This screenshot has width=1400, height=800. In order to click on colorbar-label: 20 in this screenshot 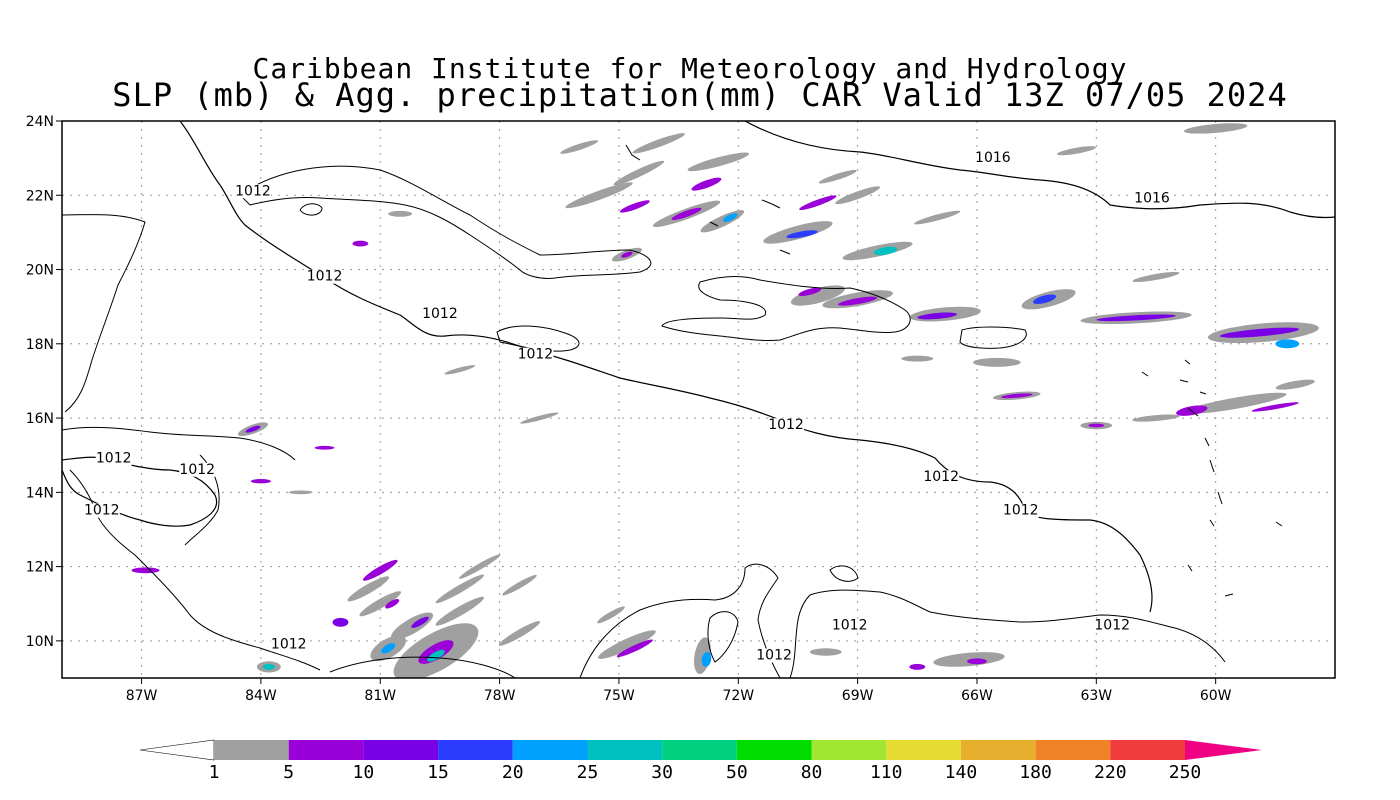, I will do `click(513, 772)`.